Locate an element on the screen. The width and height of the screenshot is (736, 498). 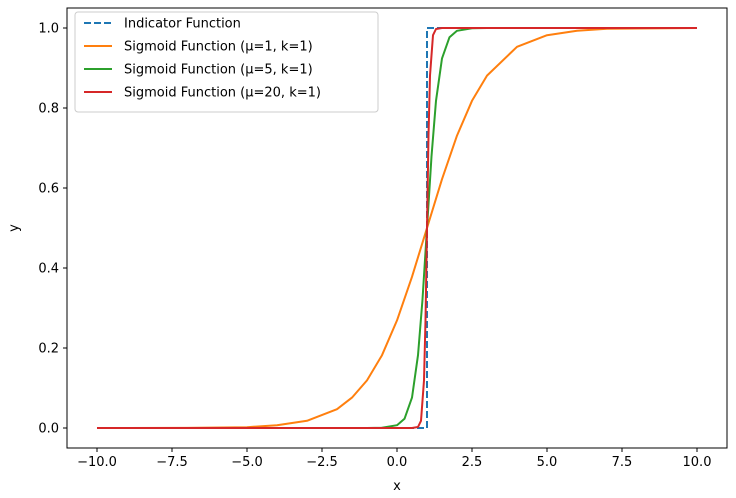
legend-label-3: Sigmoid Function (μ=20, k=1) is located at coordinates (222, 93).